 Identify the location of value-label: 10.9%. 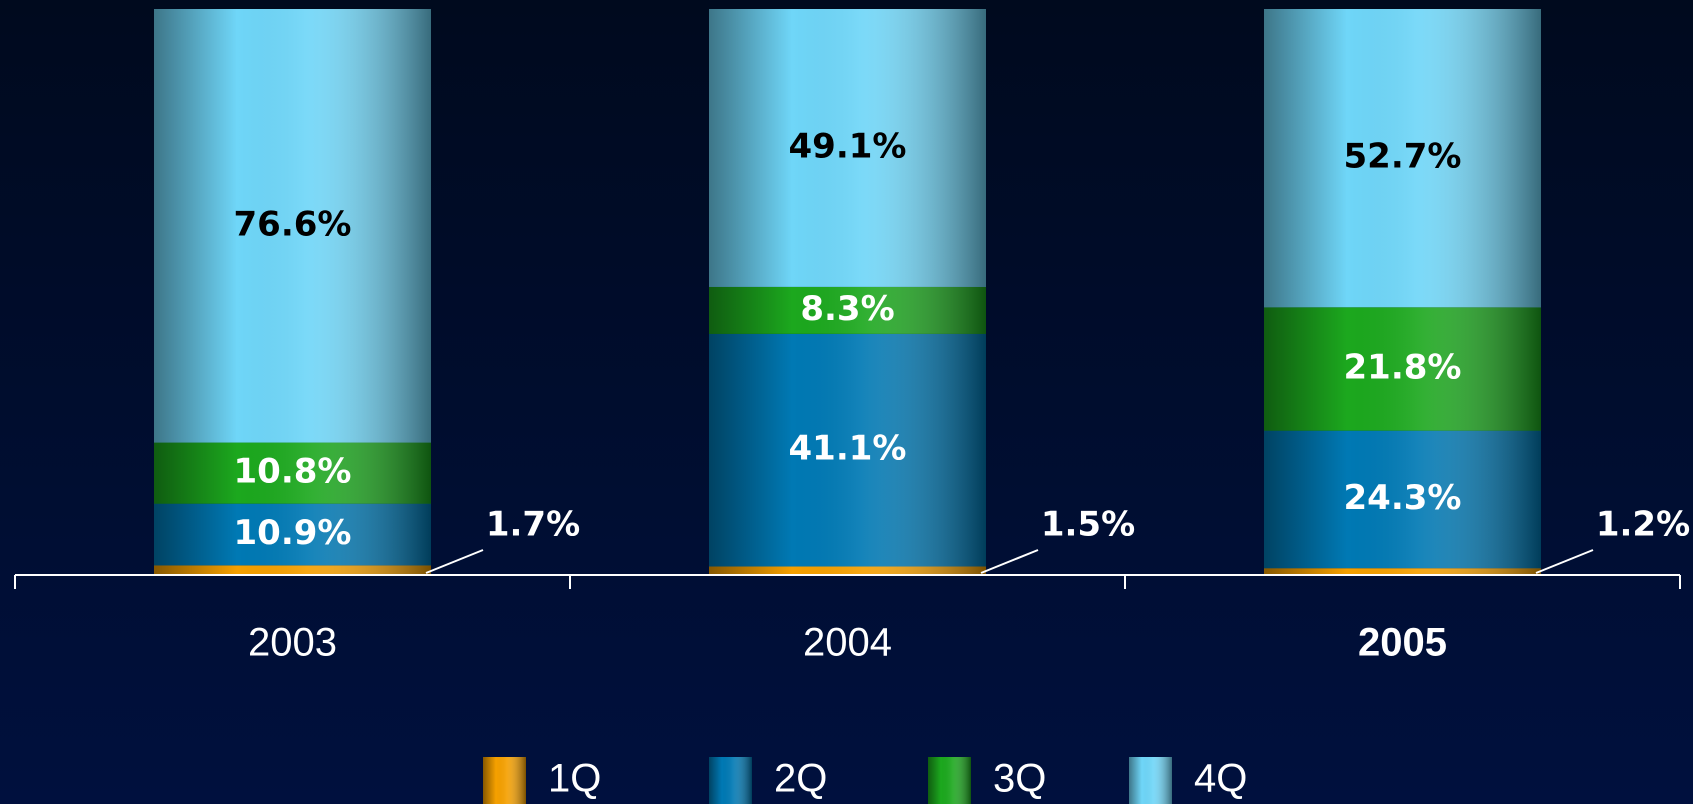
(293, 533).